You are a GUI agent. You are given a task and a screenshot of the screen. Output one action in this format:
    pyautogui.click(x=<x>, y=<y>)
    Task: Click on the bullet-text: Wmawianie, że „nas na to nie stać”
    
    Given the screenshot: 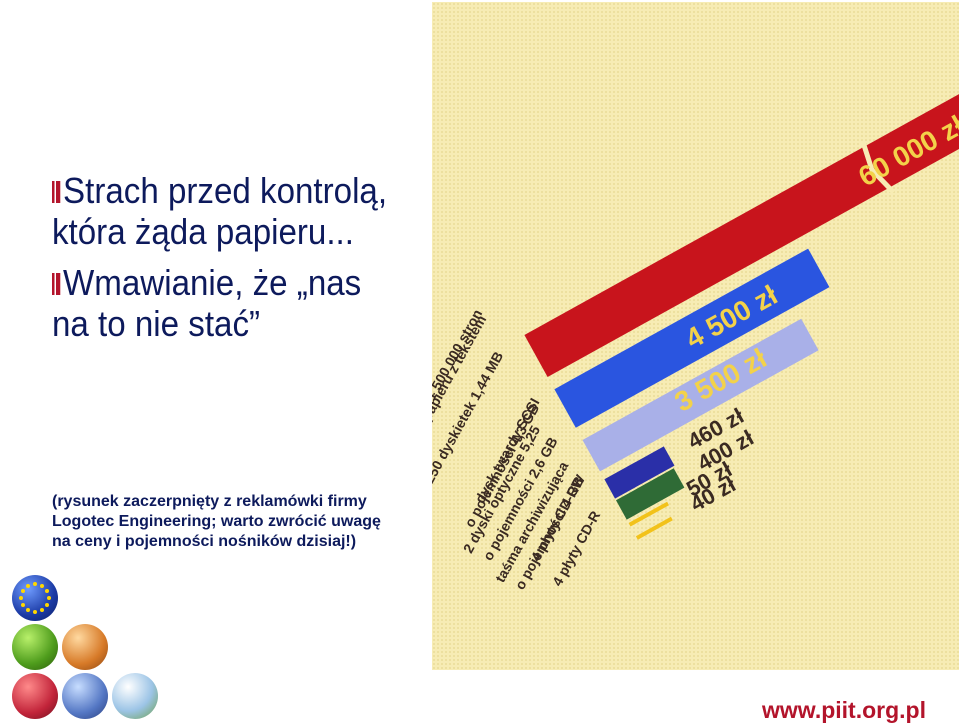 What is the action you would take?
    pyautogui.click(x=207, y=303)
    